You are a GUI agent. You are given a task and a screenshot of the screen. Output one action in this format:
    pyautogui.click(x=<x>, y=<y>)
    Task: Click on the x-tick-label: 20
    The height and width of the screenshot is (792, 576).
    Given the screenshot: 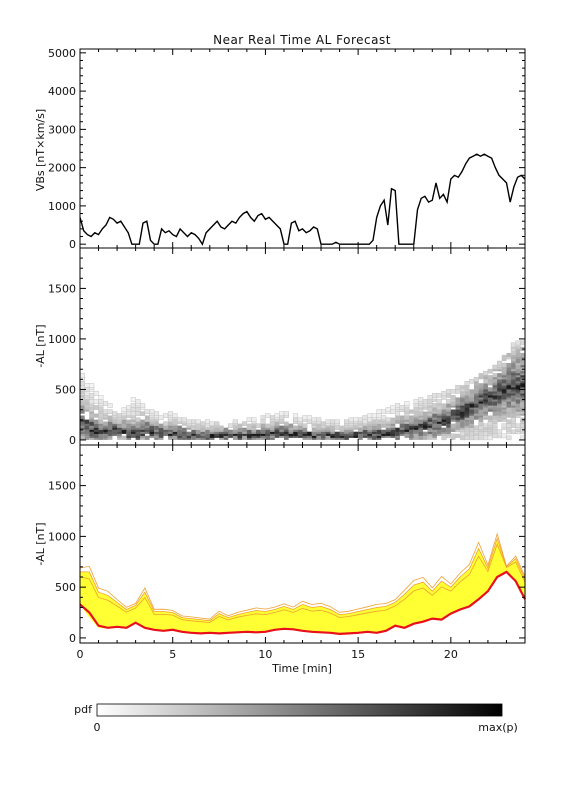 What is the action you would take?
    pyautogui.click(x=451, y=654)
    